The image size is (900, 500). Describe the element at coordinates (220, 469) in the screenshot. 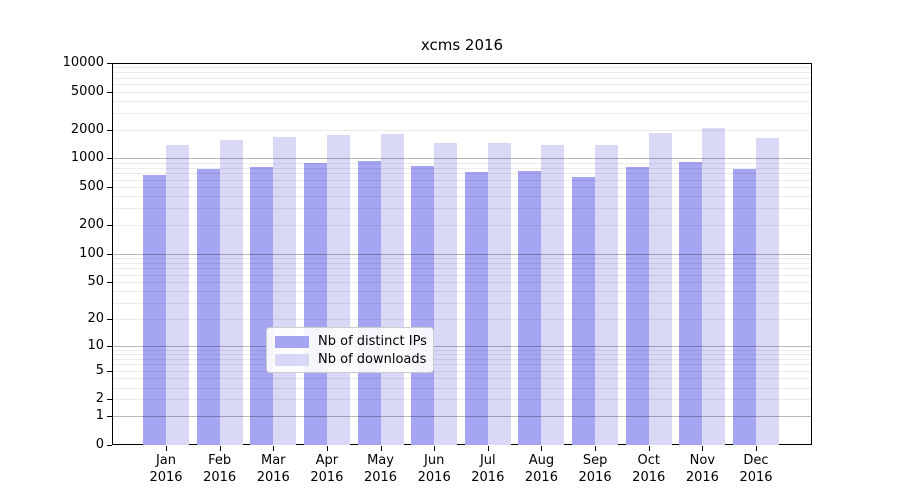

I see `x-tick-label-feb: Feb 2016` at that location.